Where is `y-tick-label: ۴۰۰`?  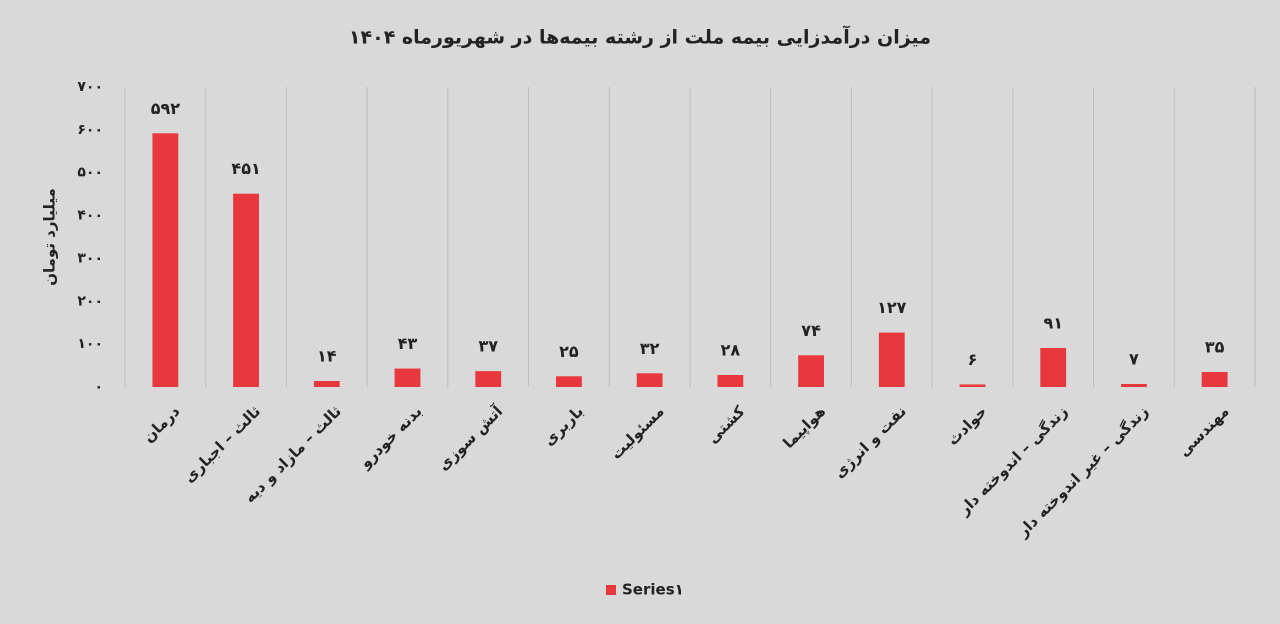 y-tick-label: ۴۰۰ is located at coordinates (90, 216).